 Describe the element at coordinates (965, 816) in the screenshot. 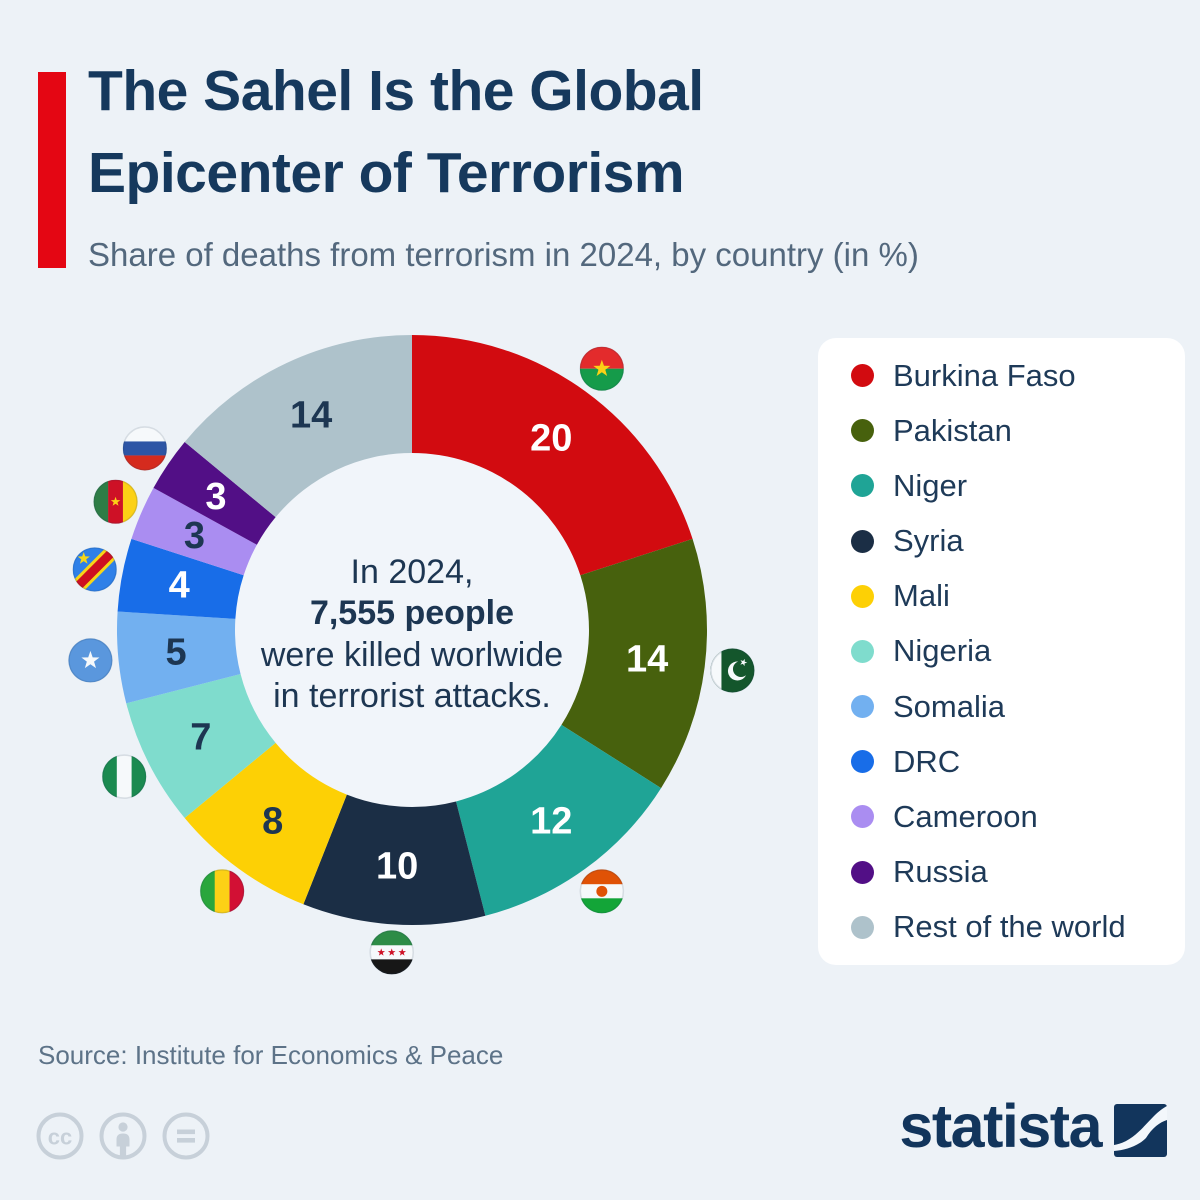

I see `legend-label-cameroon: Cameroon` at that location.